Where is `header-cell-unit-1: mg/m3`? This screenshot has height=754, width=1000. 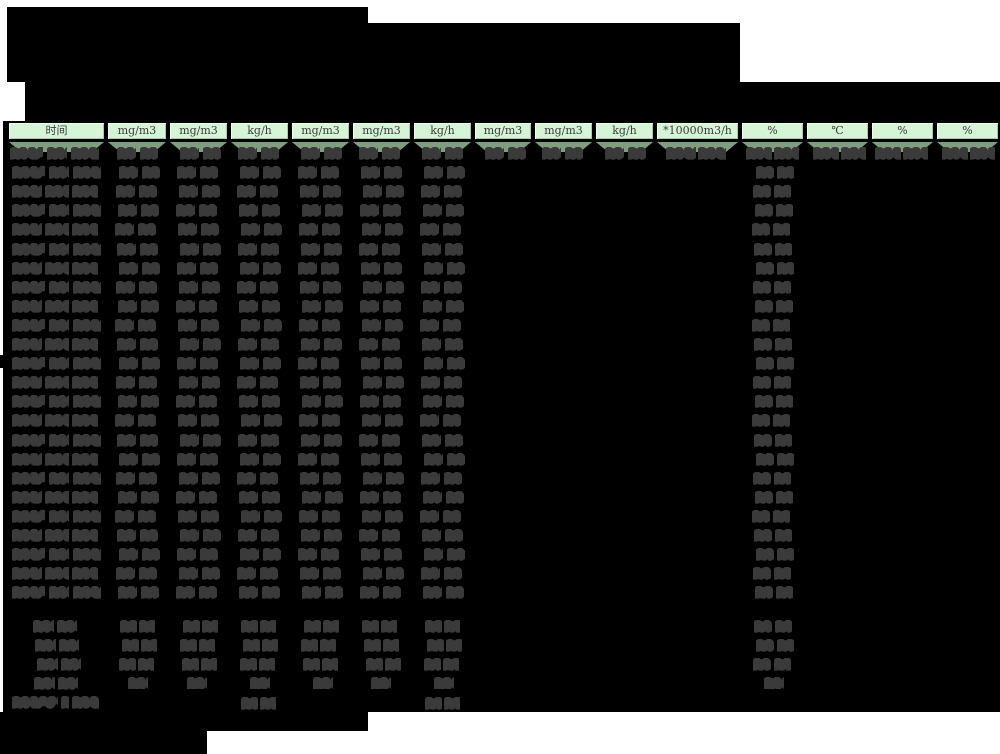 header-cell-unit-1: mg/m3 is located at coordinates (137, 131).